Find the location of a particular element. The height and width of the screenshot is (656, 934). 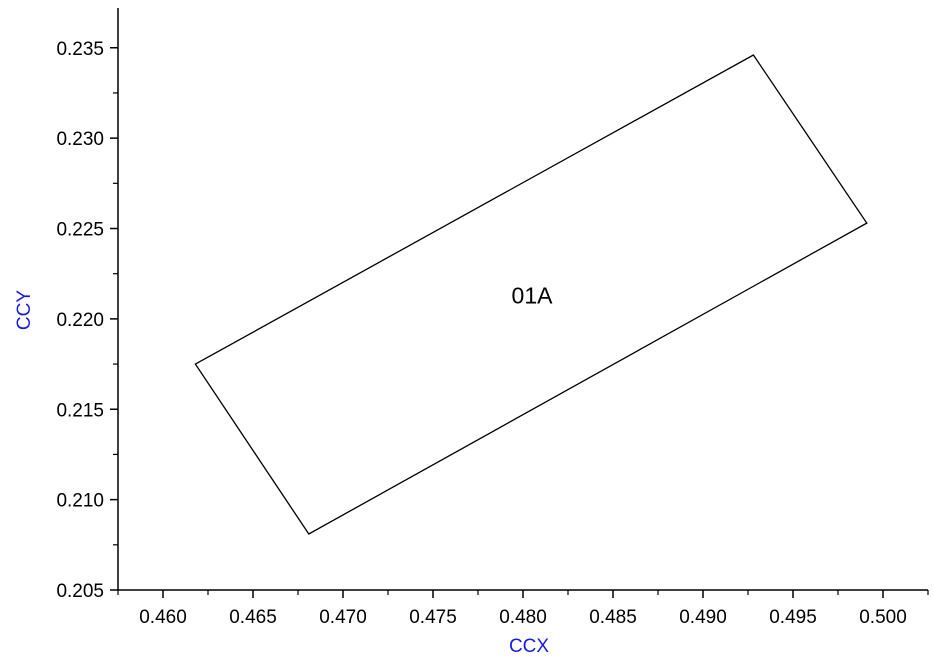

x-tick-label: 0.480 is located at coordinates (523, 617).